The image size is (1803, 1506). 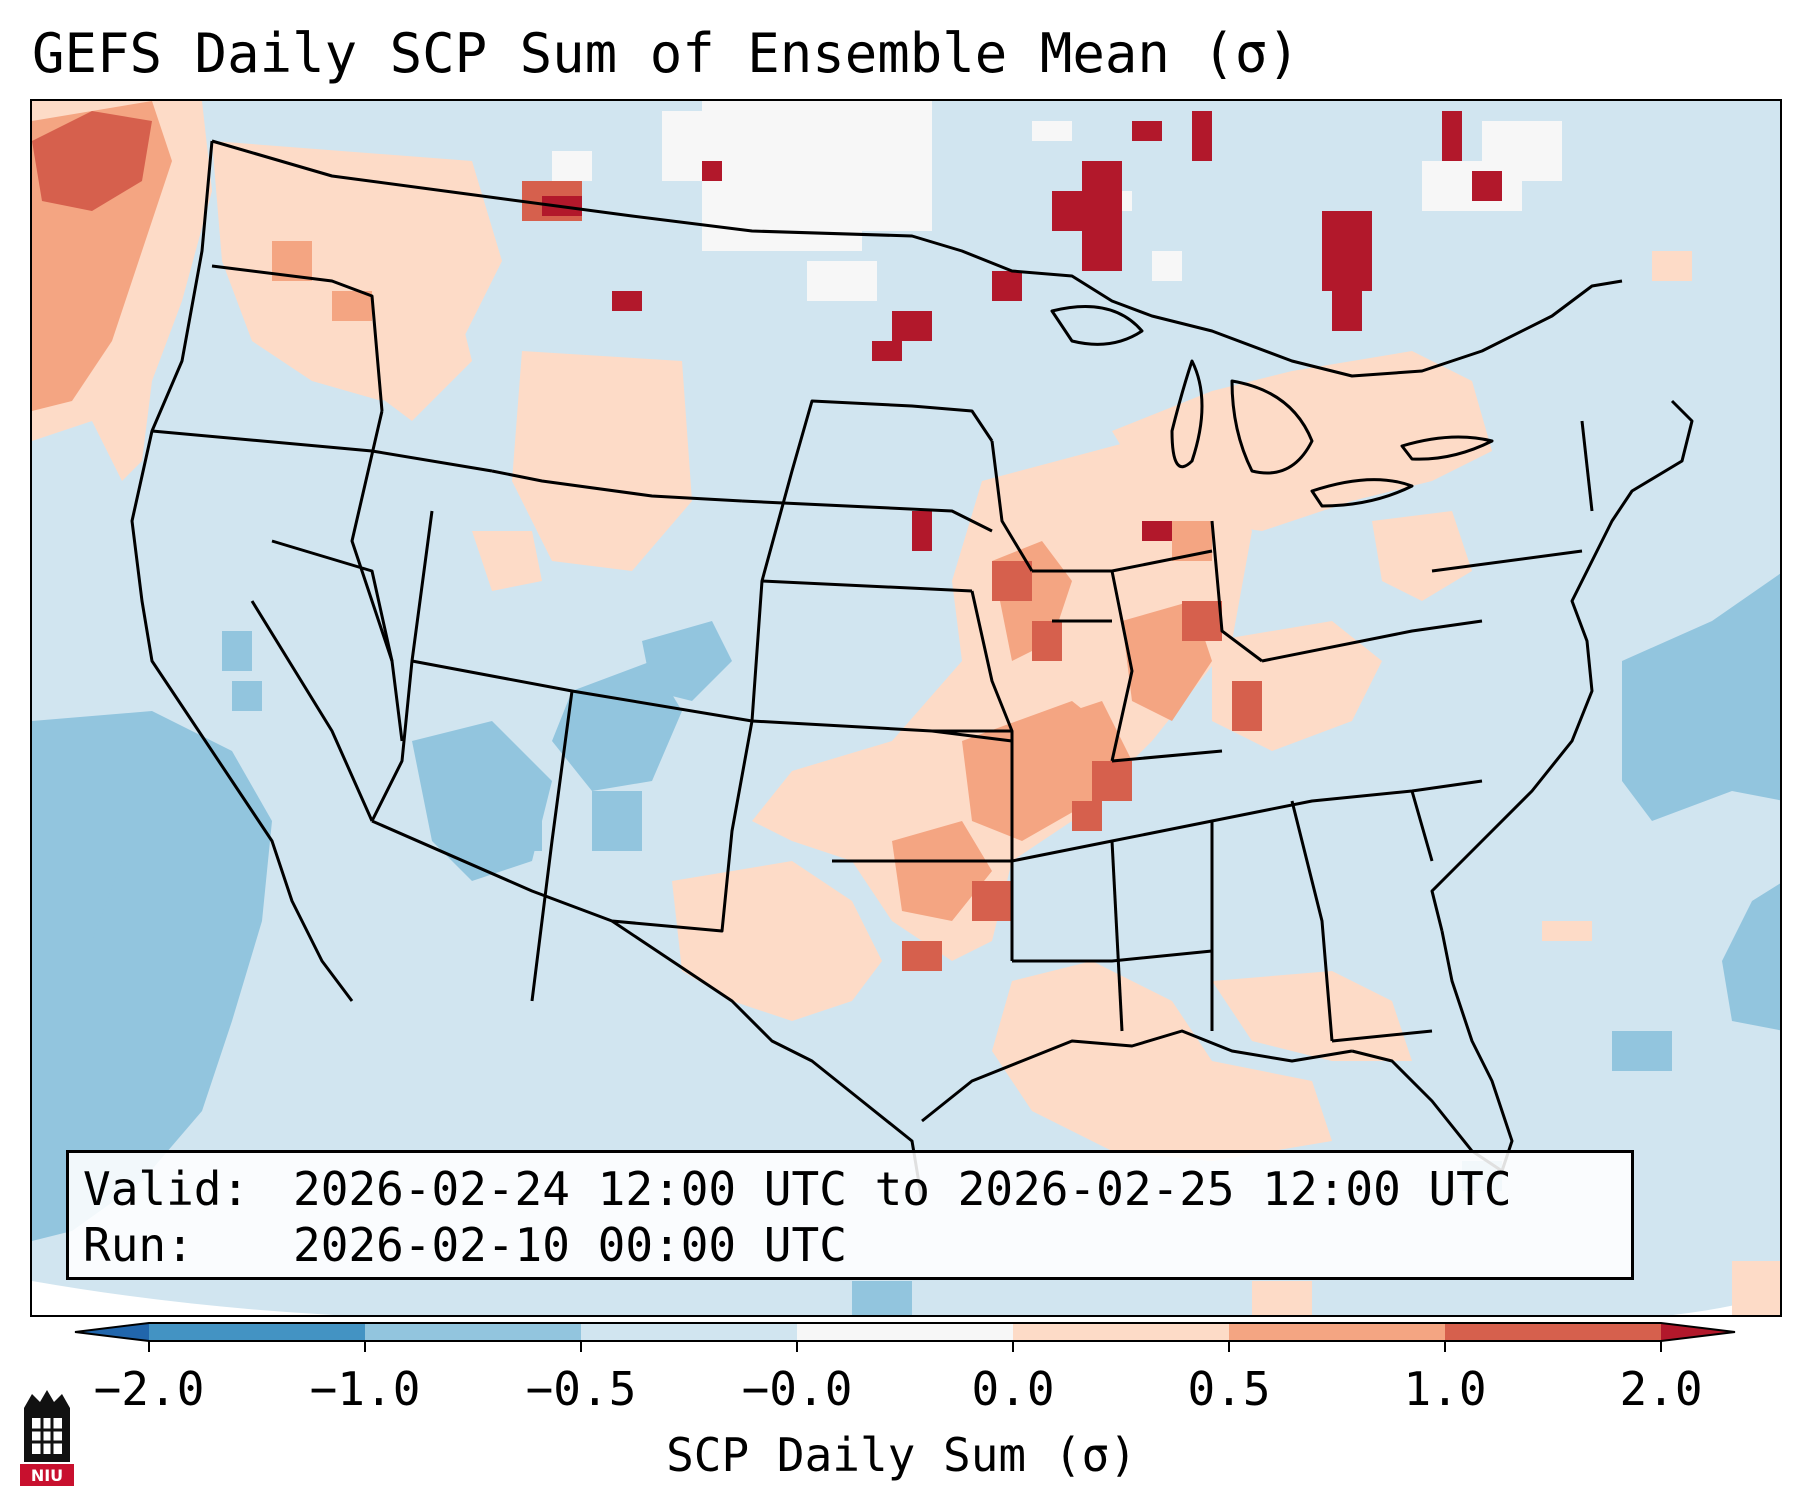 What do you see at coordinates (1013, 1389) in the screenshot?
I see `colorbar-tick-label: 0.0` at bounding box center [1013, 1389].